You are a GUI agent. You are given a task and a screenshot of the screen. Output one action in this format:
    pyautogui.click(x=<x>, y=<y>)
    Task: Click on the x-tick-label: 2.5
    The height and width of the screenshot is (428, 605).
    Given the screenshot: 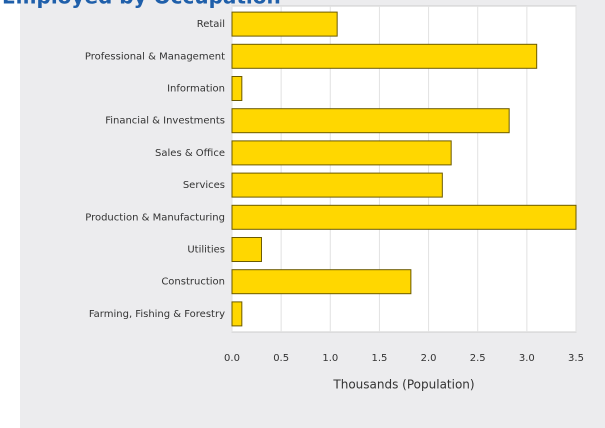 What is the action you would take?
    pyautogui.click(x=478, y=358)
    